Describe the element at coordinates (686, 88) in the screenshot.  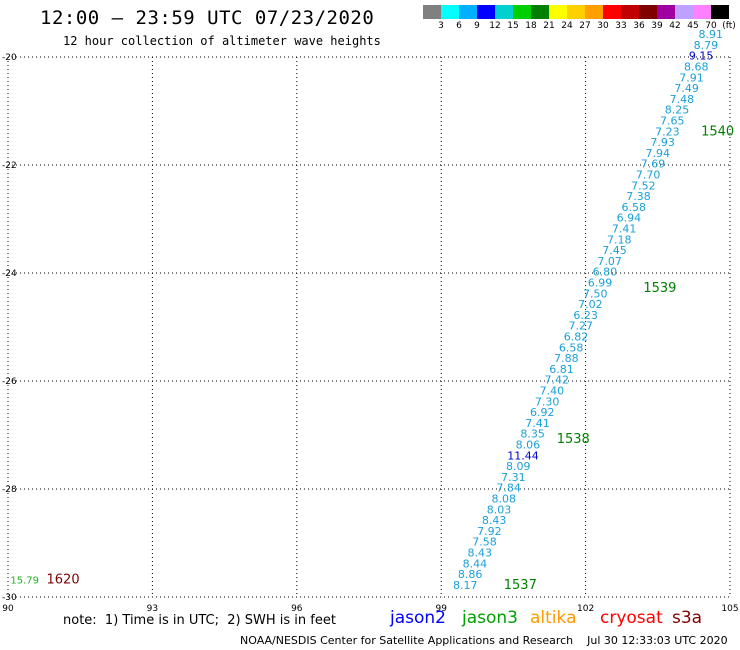
I see `swh-value: 7.49` at that location.